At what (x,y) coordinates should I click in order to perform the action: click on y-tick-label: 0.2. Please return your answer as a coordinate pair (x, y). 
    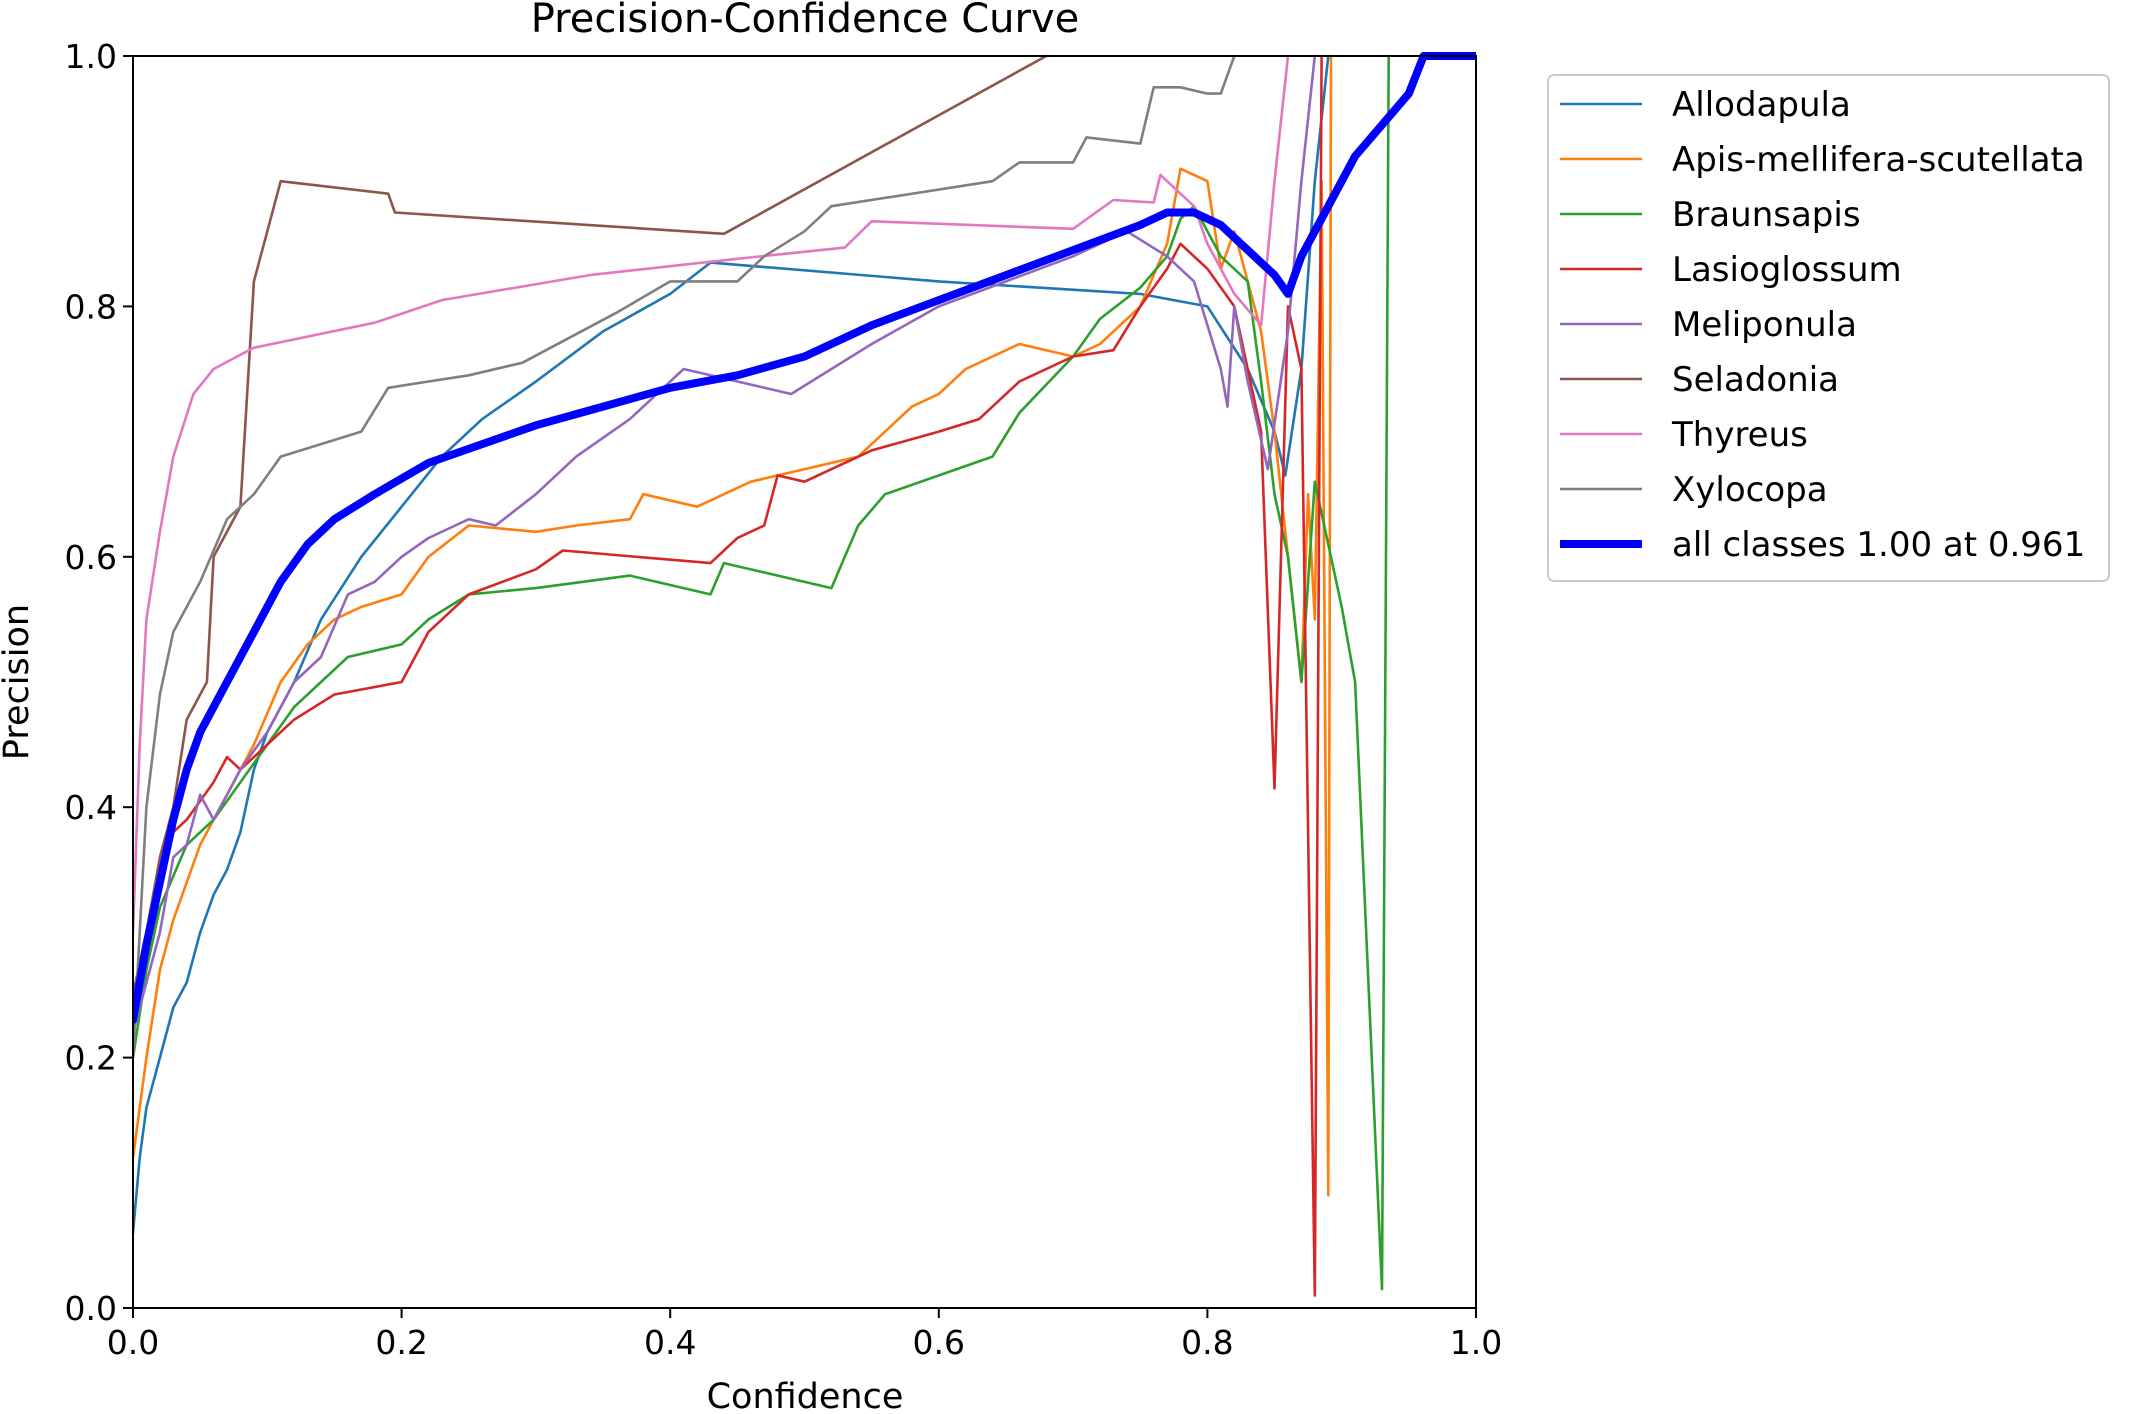
    Looking at the image, I should click on (91, 1058).